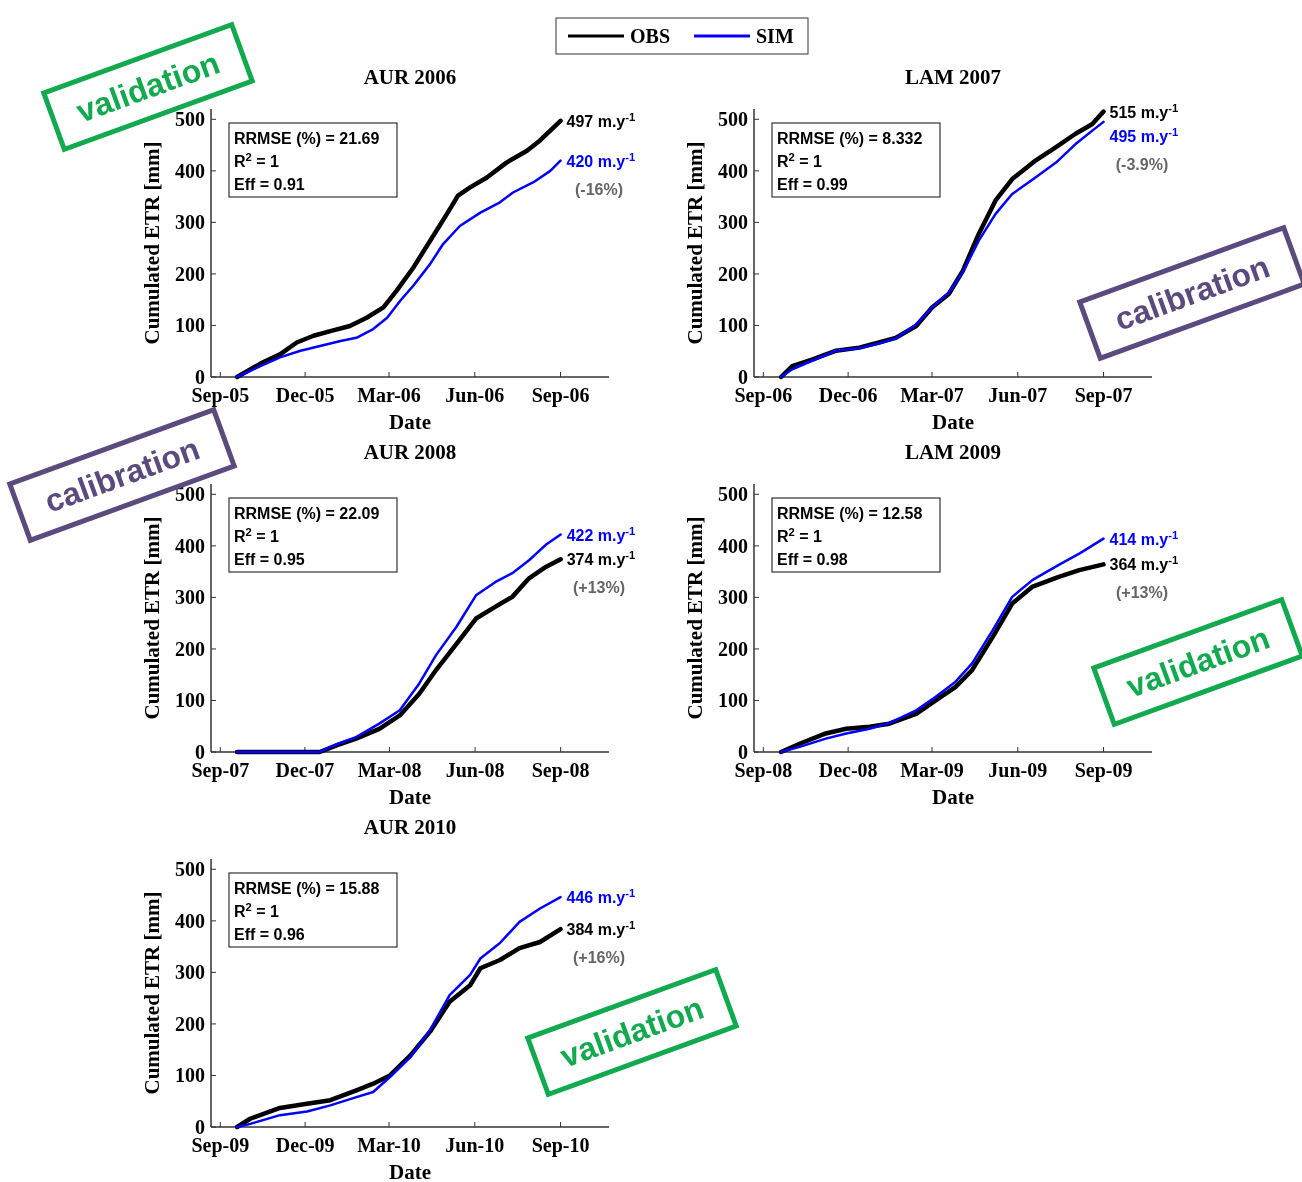 This screenshot has width=1302, height=1182. Describe the element at coordinates (305, 1145) in the screenshot. I see `x-tick-label: Dec-09` at that location.